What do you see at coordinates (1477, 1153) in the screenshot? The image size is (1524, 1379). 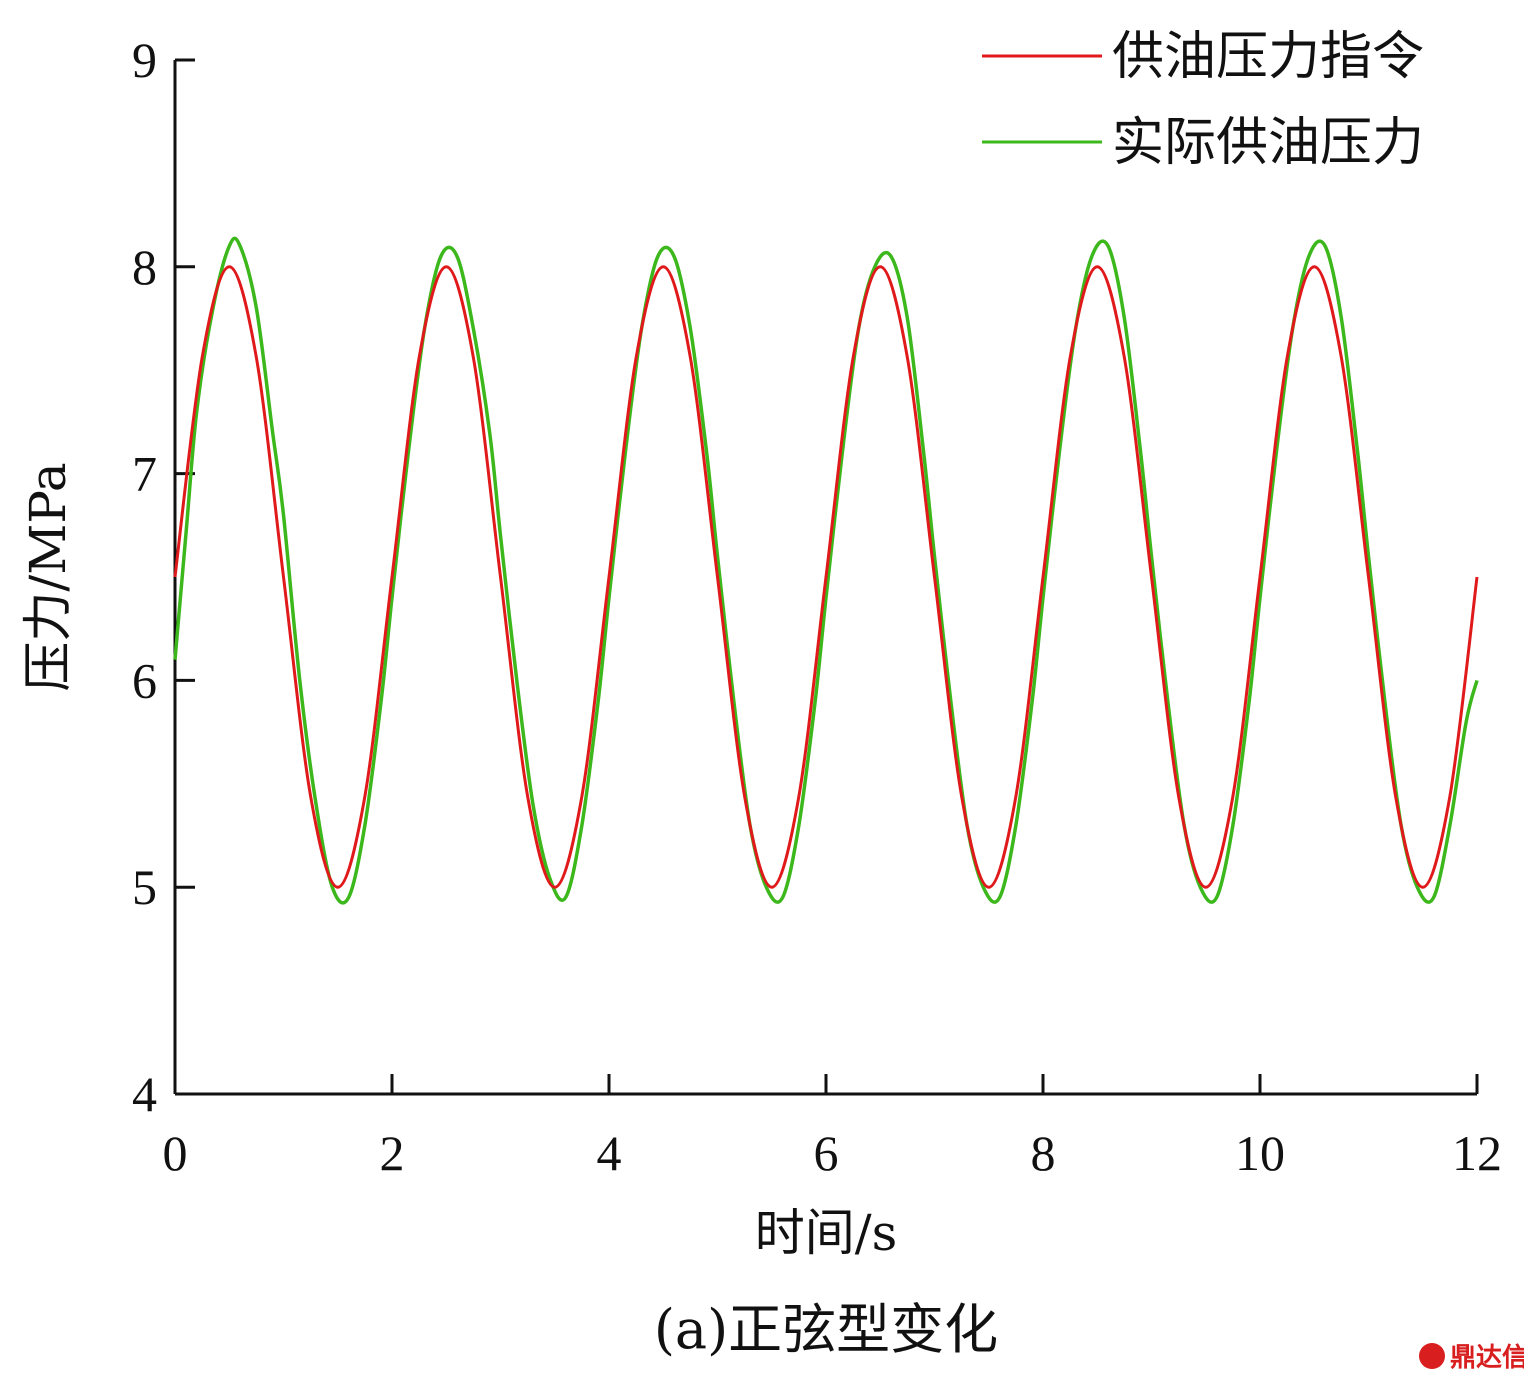 I see `x-tick-label: 12` at bounding box center [1477, 1153].